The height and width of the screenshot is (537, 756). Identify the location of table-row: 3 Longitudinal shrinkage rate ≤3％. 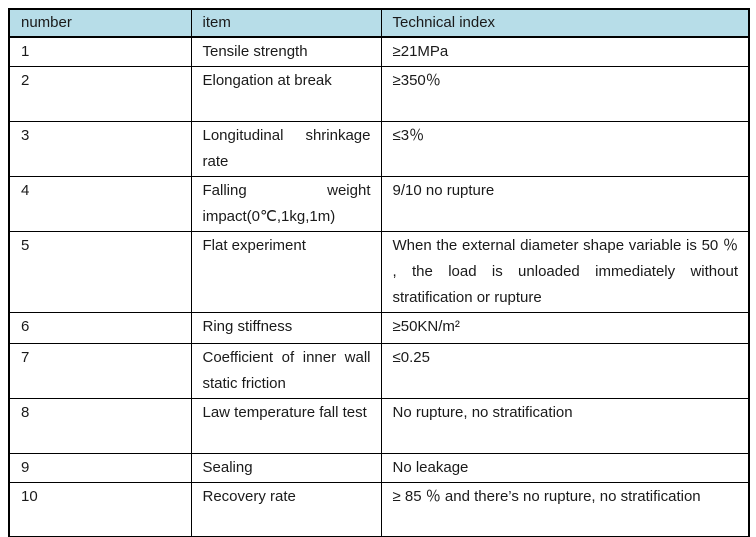
(379, 149).